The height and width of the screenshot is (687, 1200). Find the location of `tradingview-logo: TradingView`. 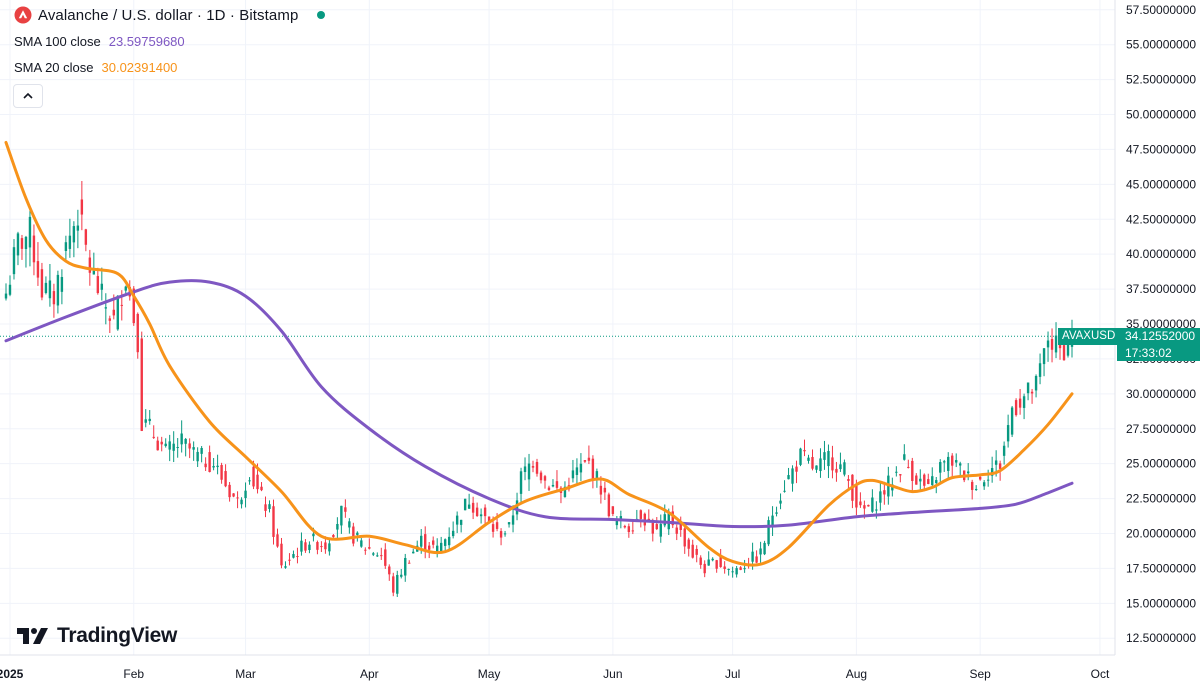

tradingview-logo: TradingView is located at coordinates (97, 636).